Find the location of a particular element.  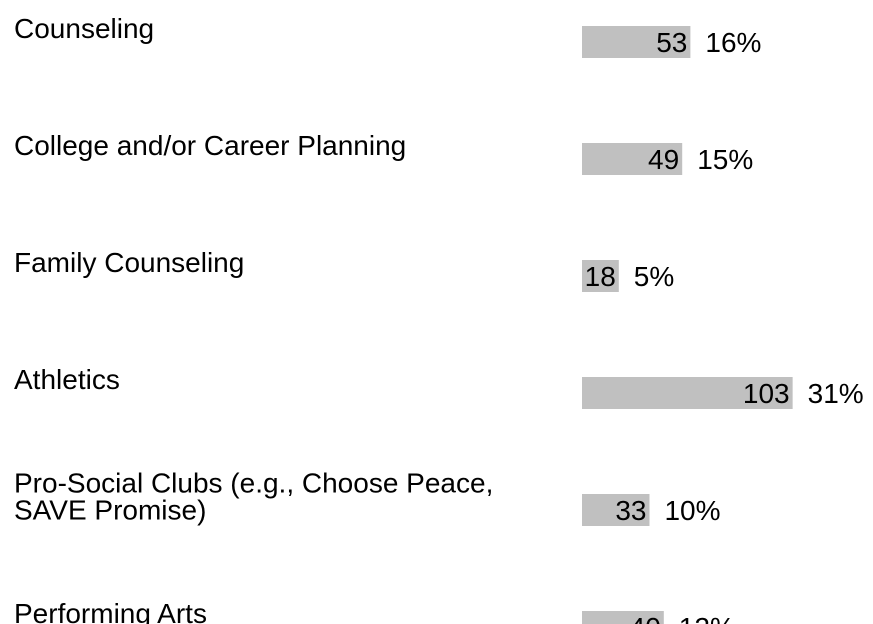

value-label: 40 is located at coordinates (645, 618).